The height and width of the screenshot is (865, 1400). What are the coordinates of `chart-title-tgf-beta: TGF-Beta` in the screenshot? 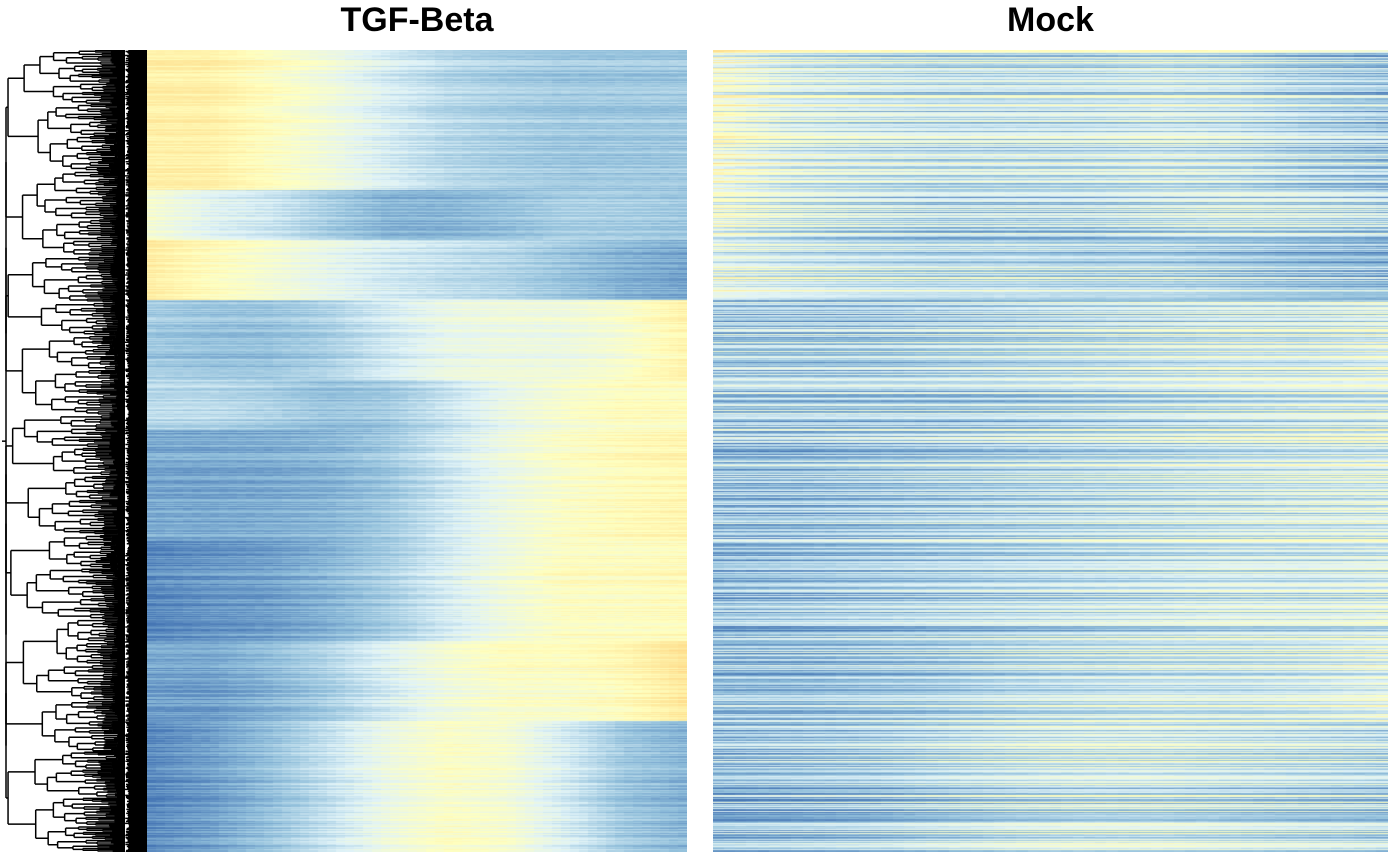 It's located at (417, 20).